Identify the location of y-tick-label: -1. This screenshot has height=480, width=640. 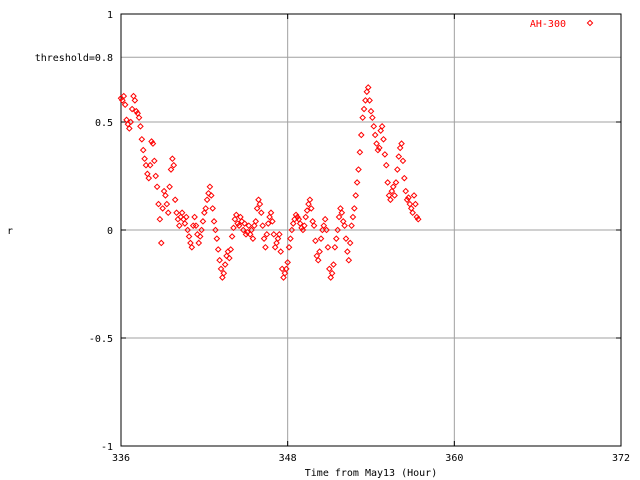
(107, 447).